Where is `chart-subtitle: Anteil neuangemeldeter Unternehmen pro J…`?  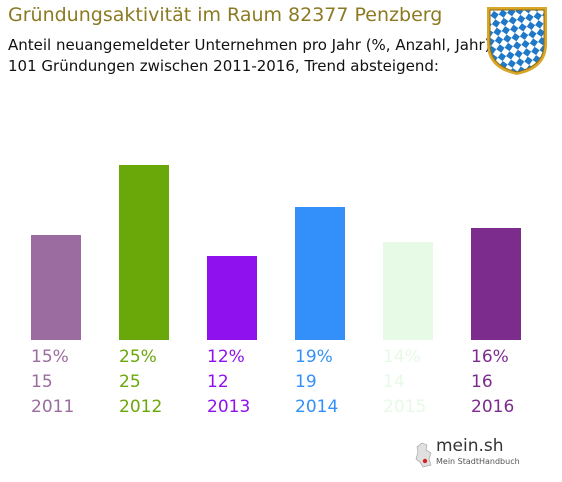 chart-subtitle: Anteil neuangemeldeter Unternehmen pro J… is located at coordinates (249, 45).